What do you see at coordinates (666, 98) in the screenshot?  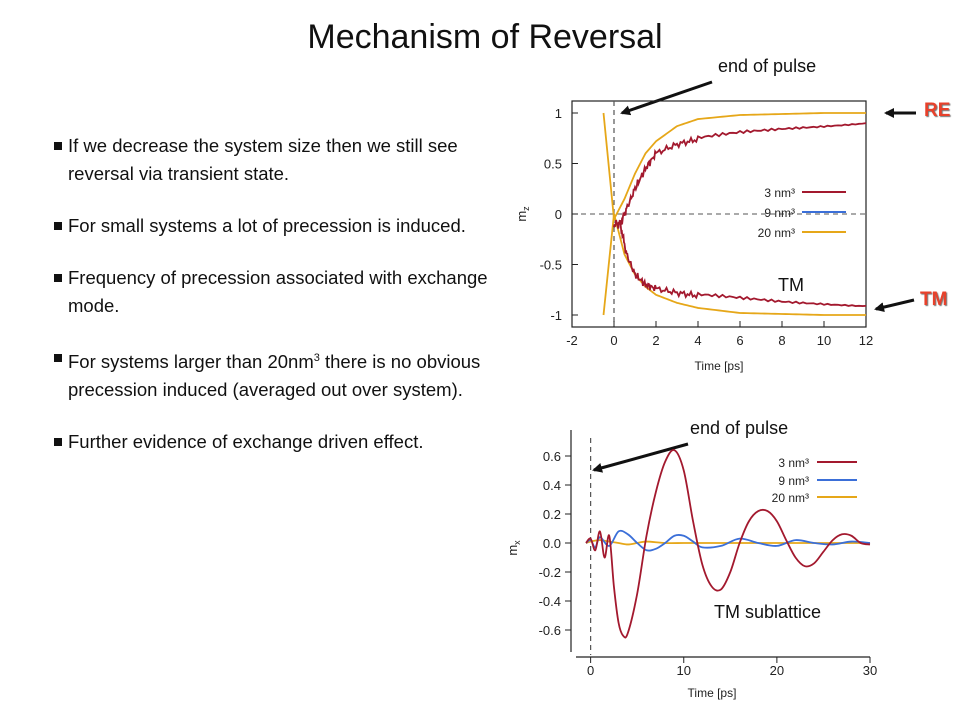 I see `end-of-pulse-arrow-icon` at bounding box center [666, 98].